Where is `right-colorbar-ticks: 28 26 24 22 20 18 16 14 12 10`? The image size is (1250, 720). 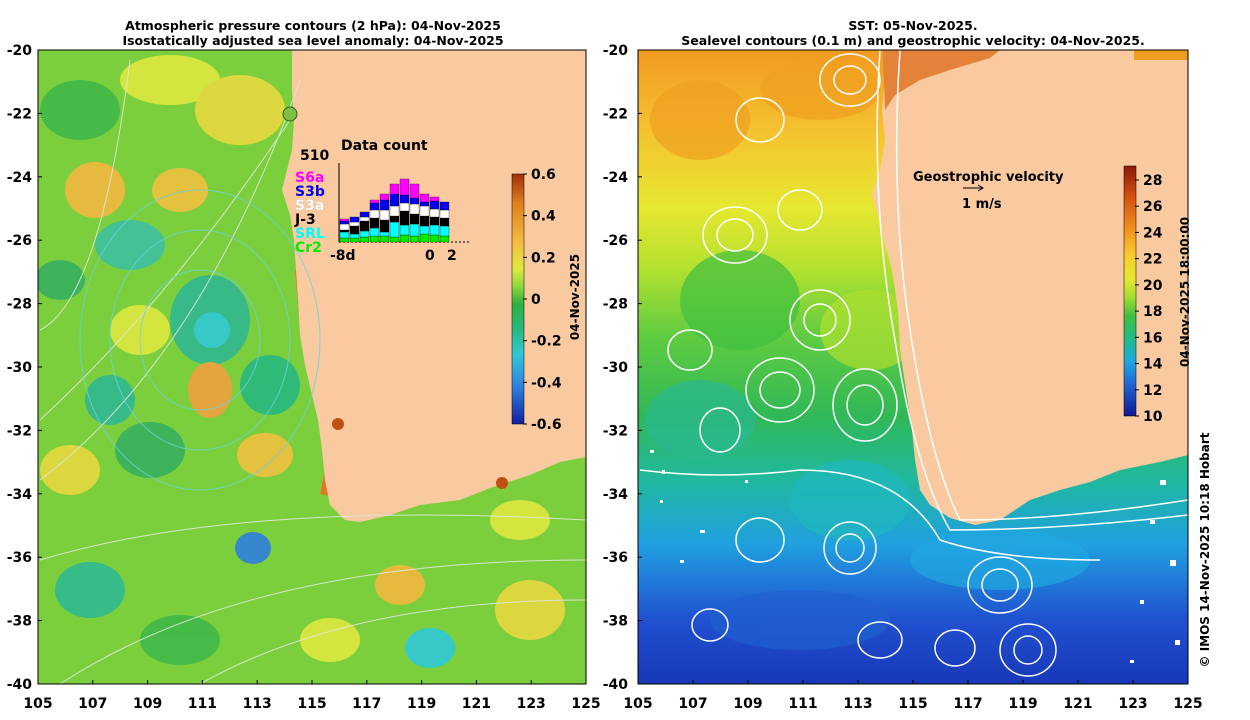 right-colorbar-ticks: 28 26 24 22 20 18 16 14 12 10 is located at coordinates (1149, 299).